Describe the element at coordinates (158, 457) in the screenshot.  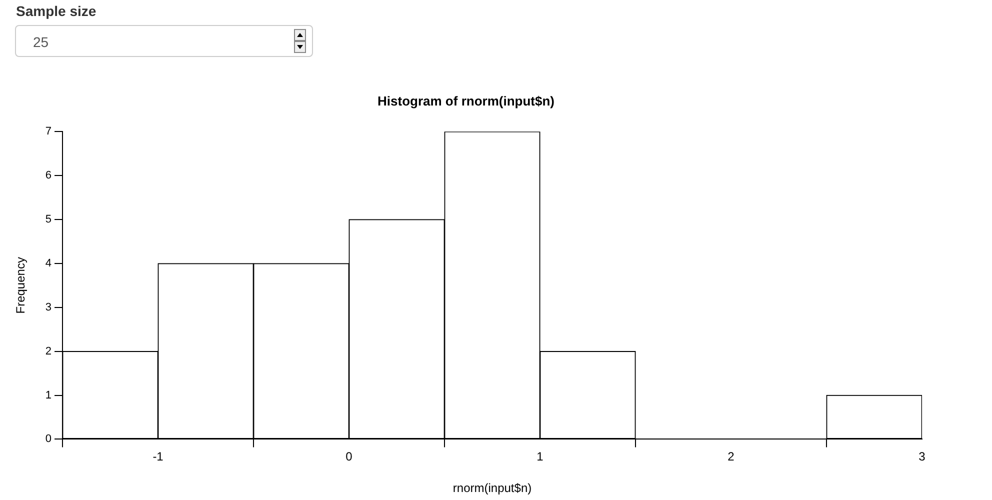
I see `x-tick-label: -1` at that location.